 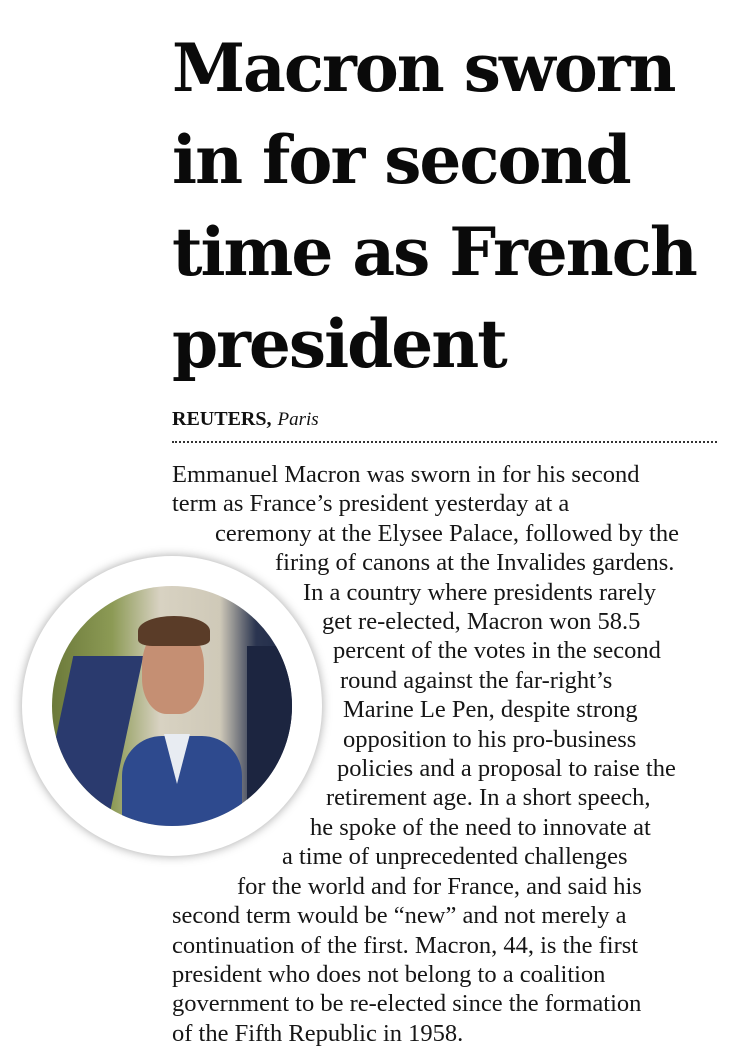 I want to click on headline-line: time as French, so click(x=435, y=252).